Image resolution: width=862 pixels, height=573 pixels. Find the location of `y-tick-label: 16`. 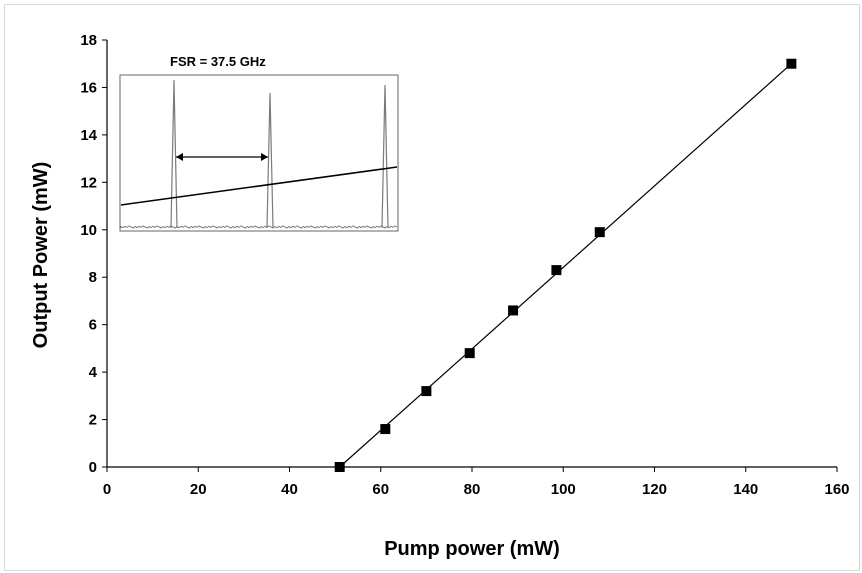

y-tick-label: 16 is located at coordinates (88, 87).